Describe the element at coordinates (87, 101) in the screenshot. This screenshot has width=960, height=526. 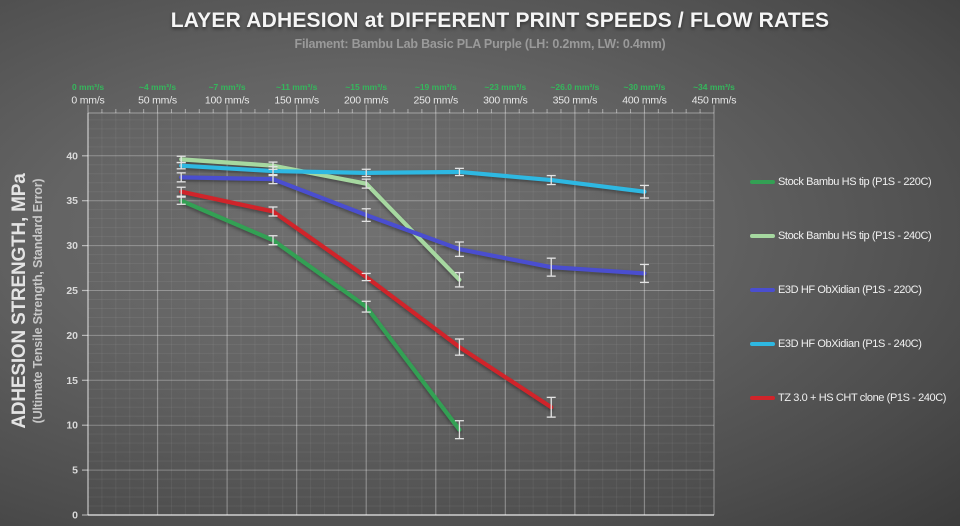
I see `x-tick-label-speed: 0 mm/s` at that location.